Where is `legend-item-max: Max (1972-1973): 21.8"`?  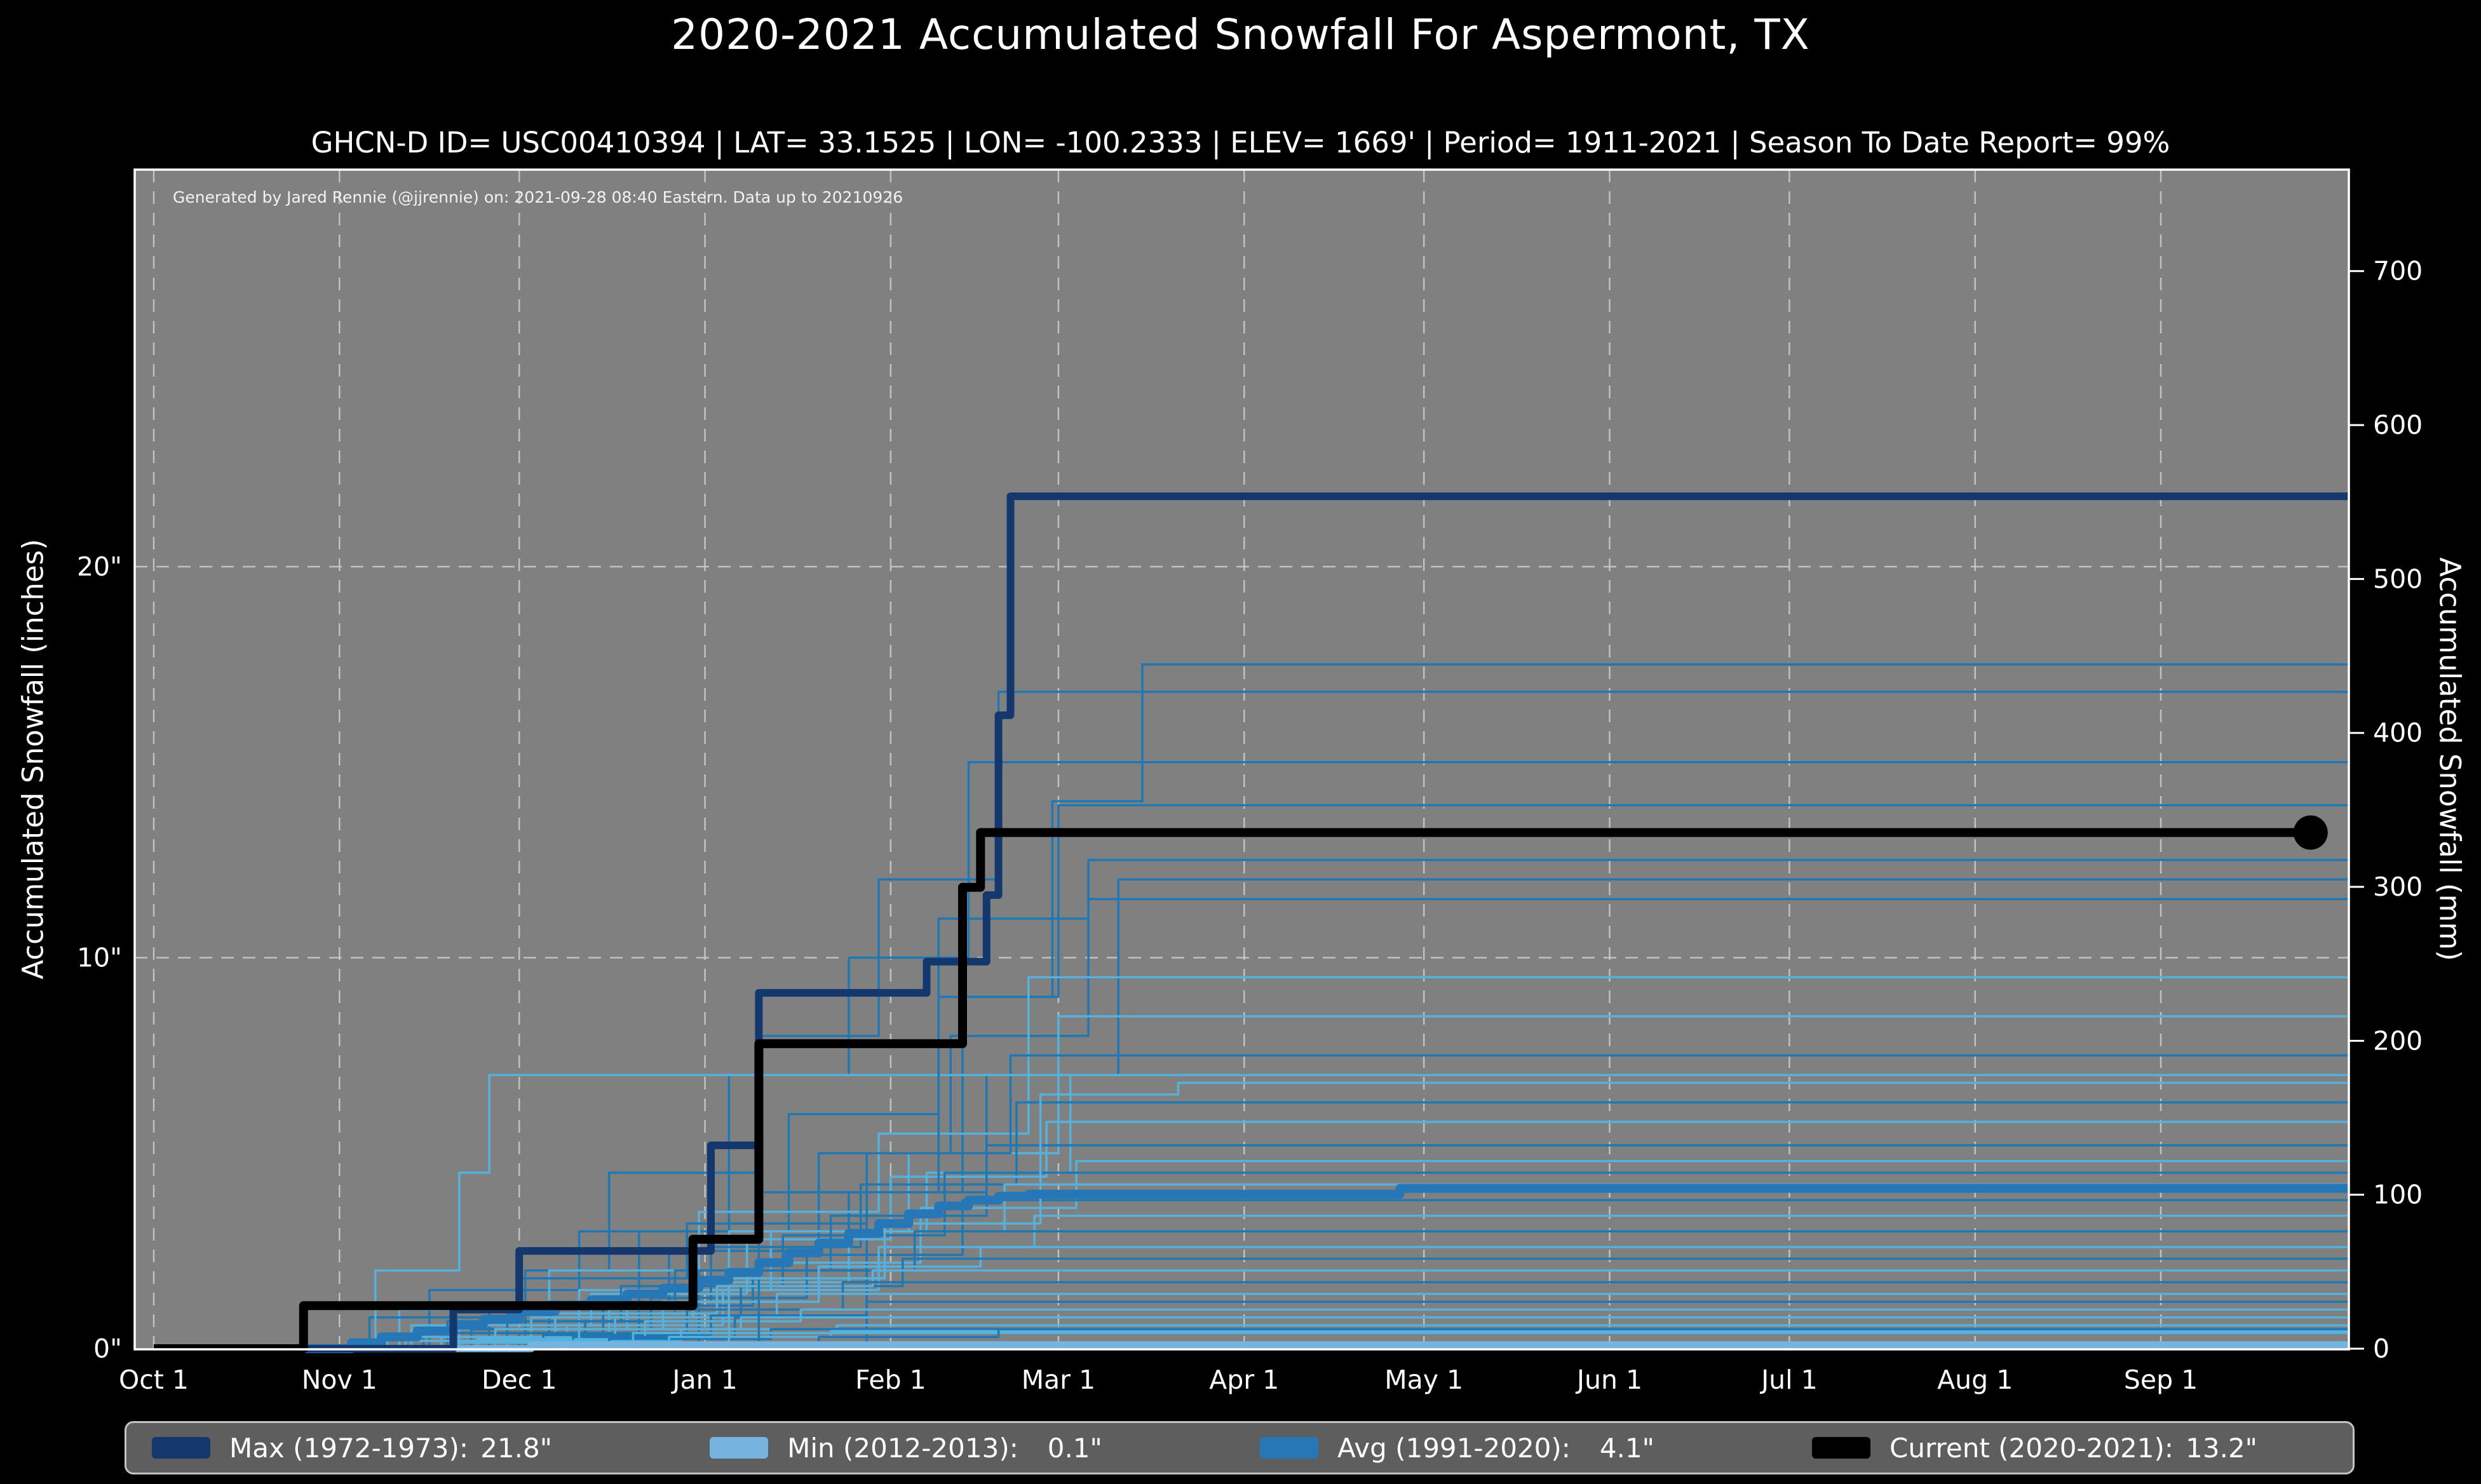
legend-item-max: Max (1972-1973): 21.8" is located at coordinates (352, 1448).